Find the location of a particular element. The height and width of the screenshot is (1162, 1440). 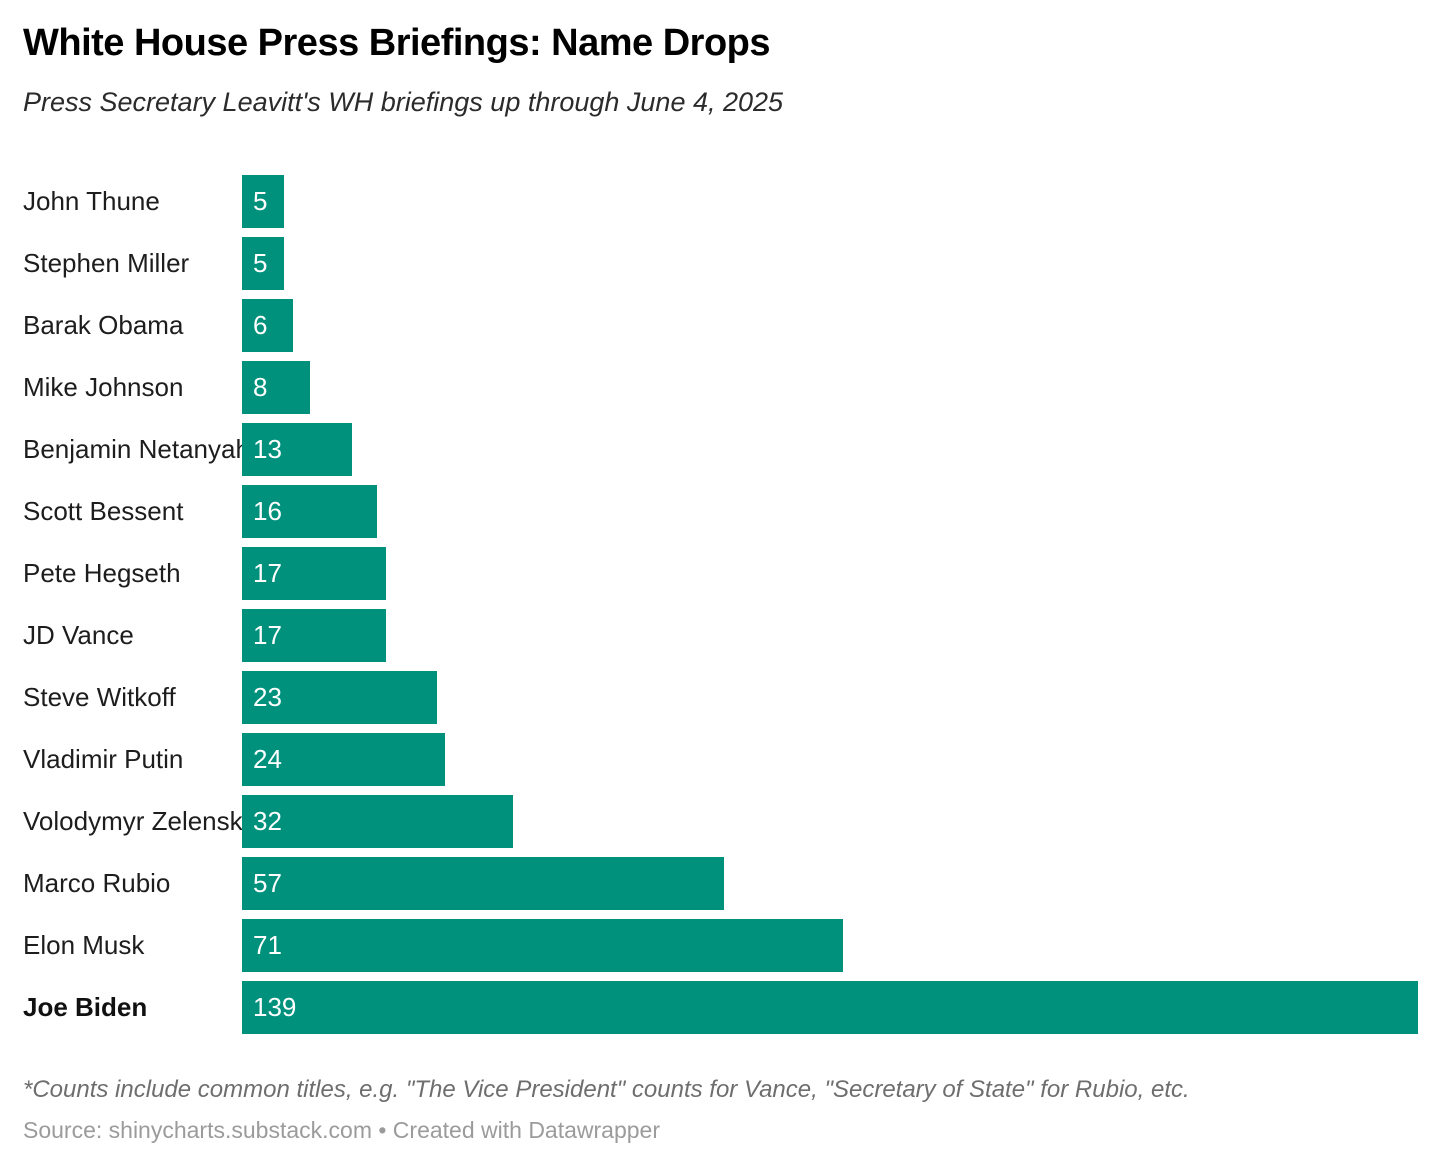

bar-label: Steve Witkoff is located at coordinates (99, 697).